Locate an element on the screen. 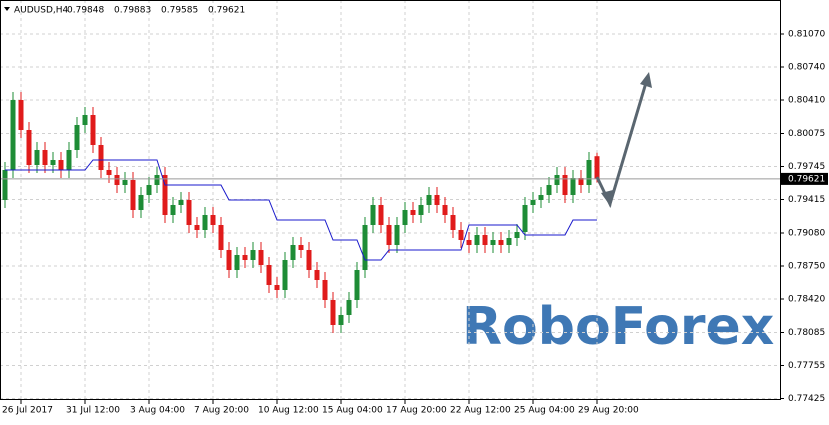 The width and height of the screenshot is (829, 425). watermark: RoboForex is located at coordinates (618, 327).